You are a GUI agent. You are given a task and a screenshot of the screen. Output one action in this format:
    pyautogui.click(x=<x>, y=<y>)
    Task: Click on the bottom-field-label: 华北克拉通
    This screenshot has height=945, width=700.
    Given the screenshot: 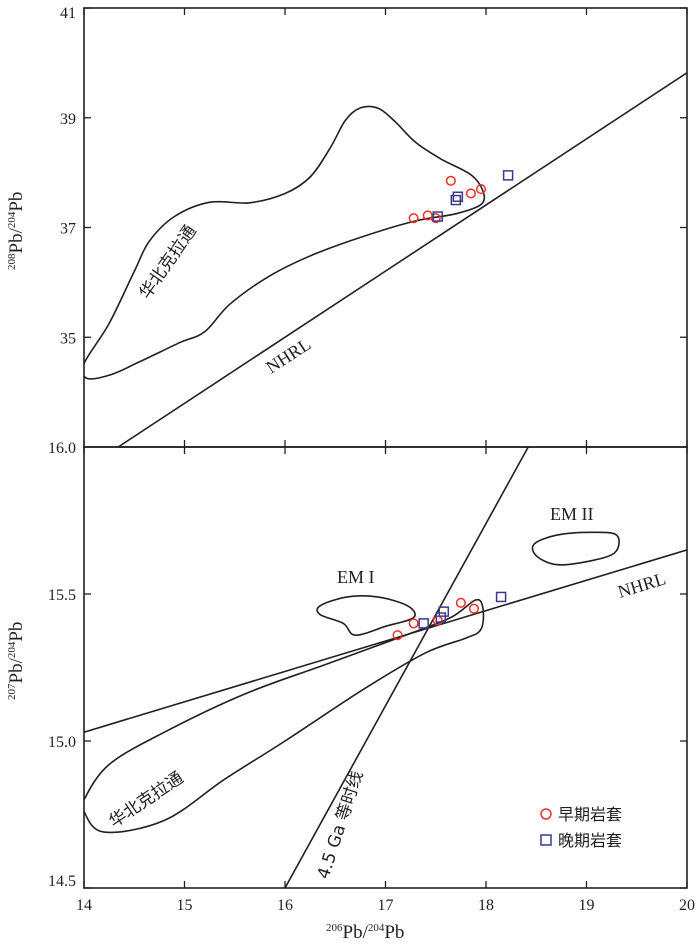 What is the action you would take?
    pyautogui.click(x=147, y=800)
    